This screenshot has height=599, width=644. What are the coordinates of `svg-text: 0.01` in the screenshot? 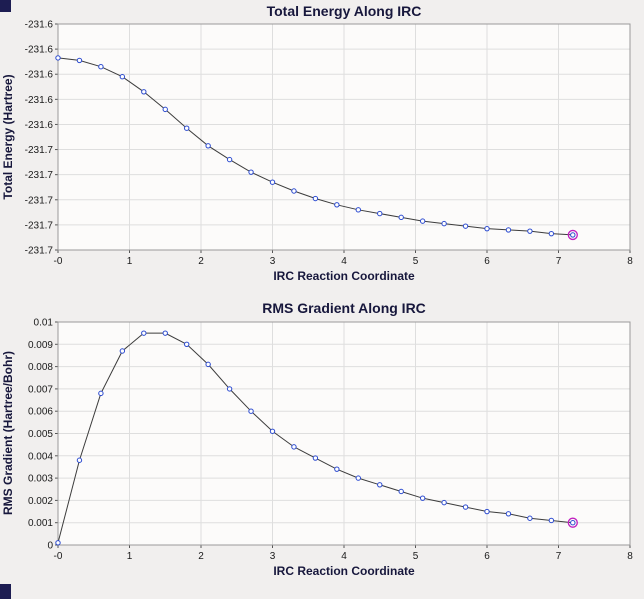 It's located at (44, 323).